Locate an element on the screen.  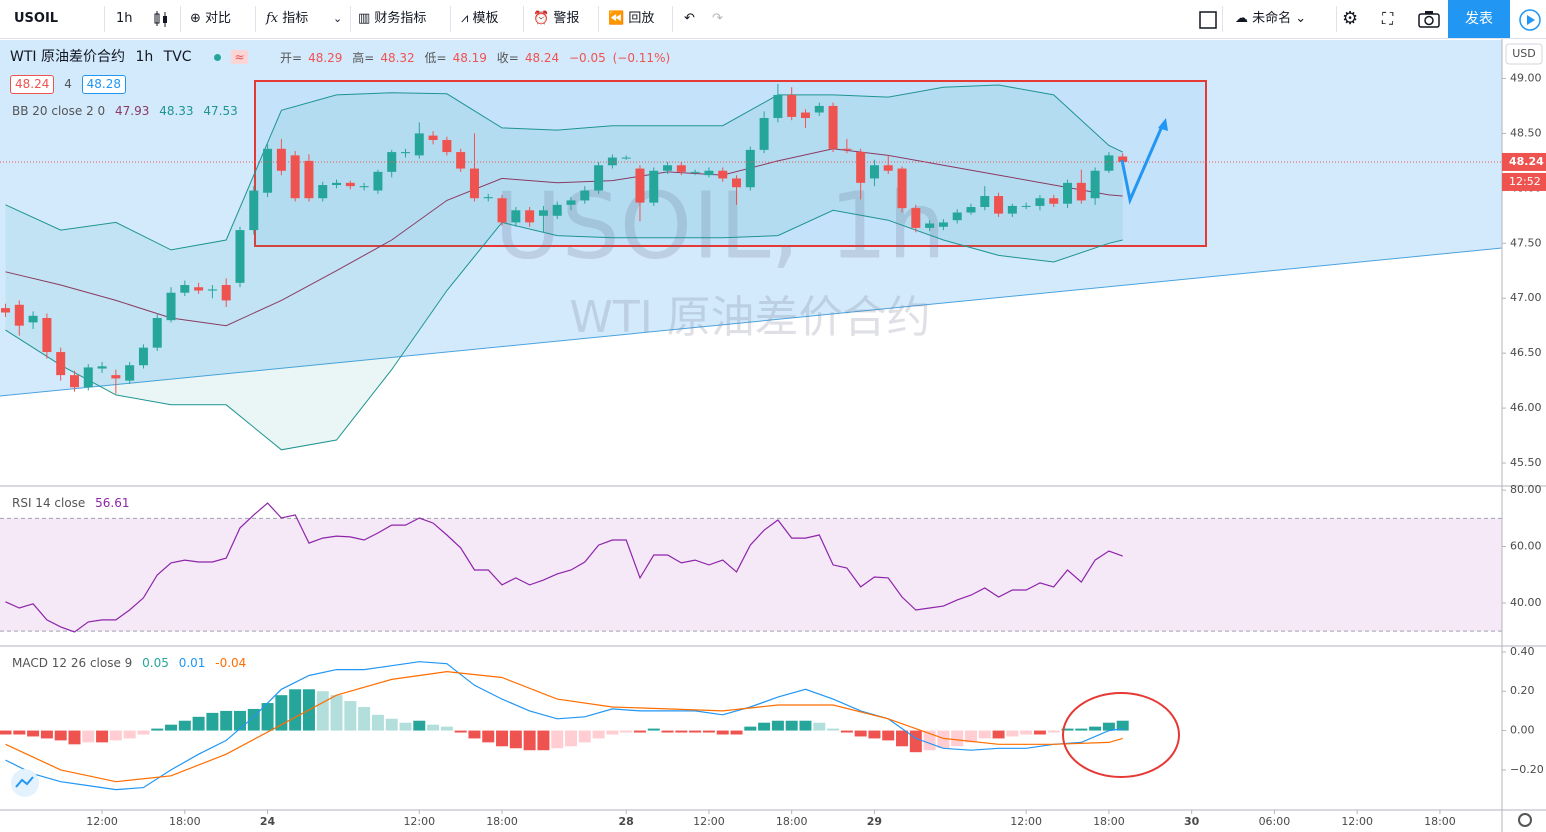
dropdown: ⌄ is located at coordinates (338, 18).